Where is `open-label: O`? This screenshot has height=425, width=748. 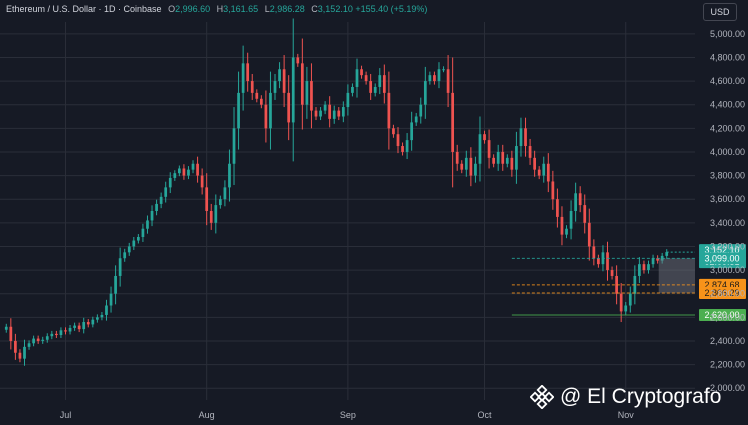
open-label: O is located at coordinates (172, 9).